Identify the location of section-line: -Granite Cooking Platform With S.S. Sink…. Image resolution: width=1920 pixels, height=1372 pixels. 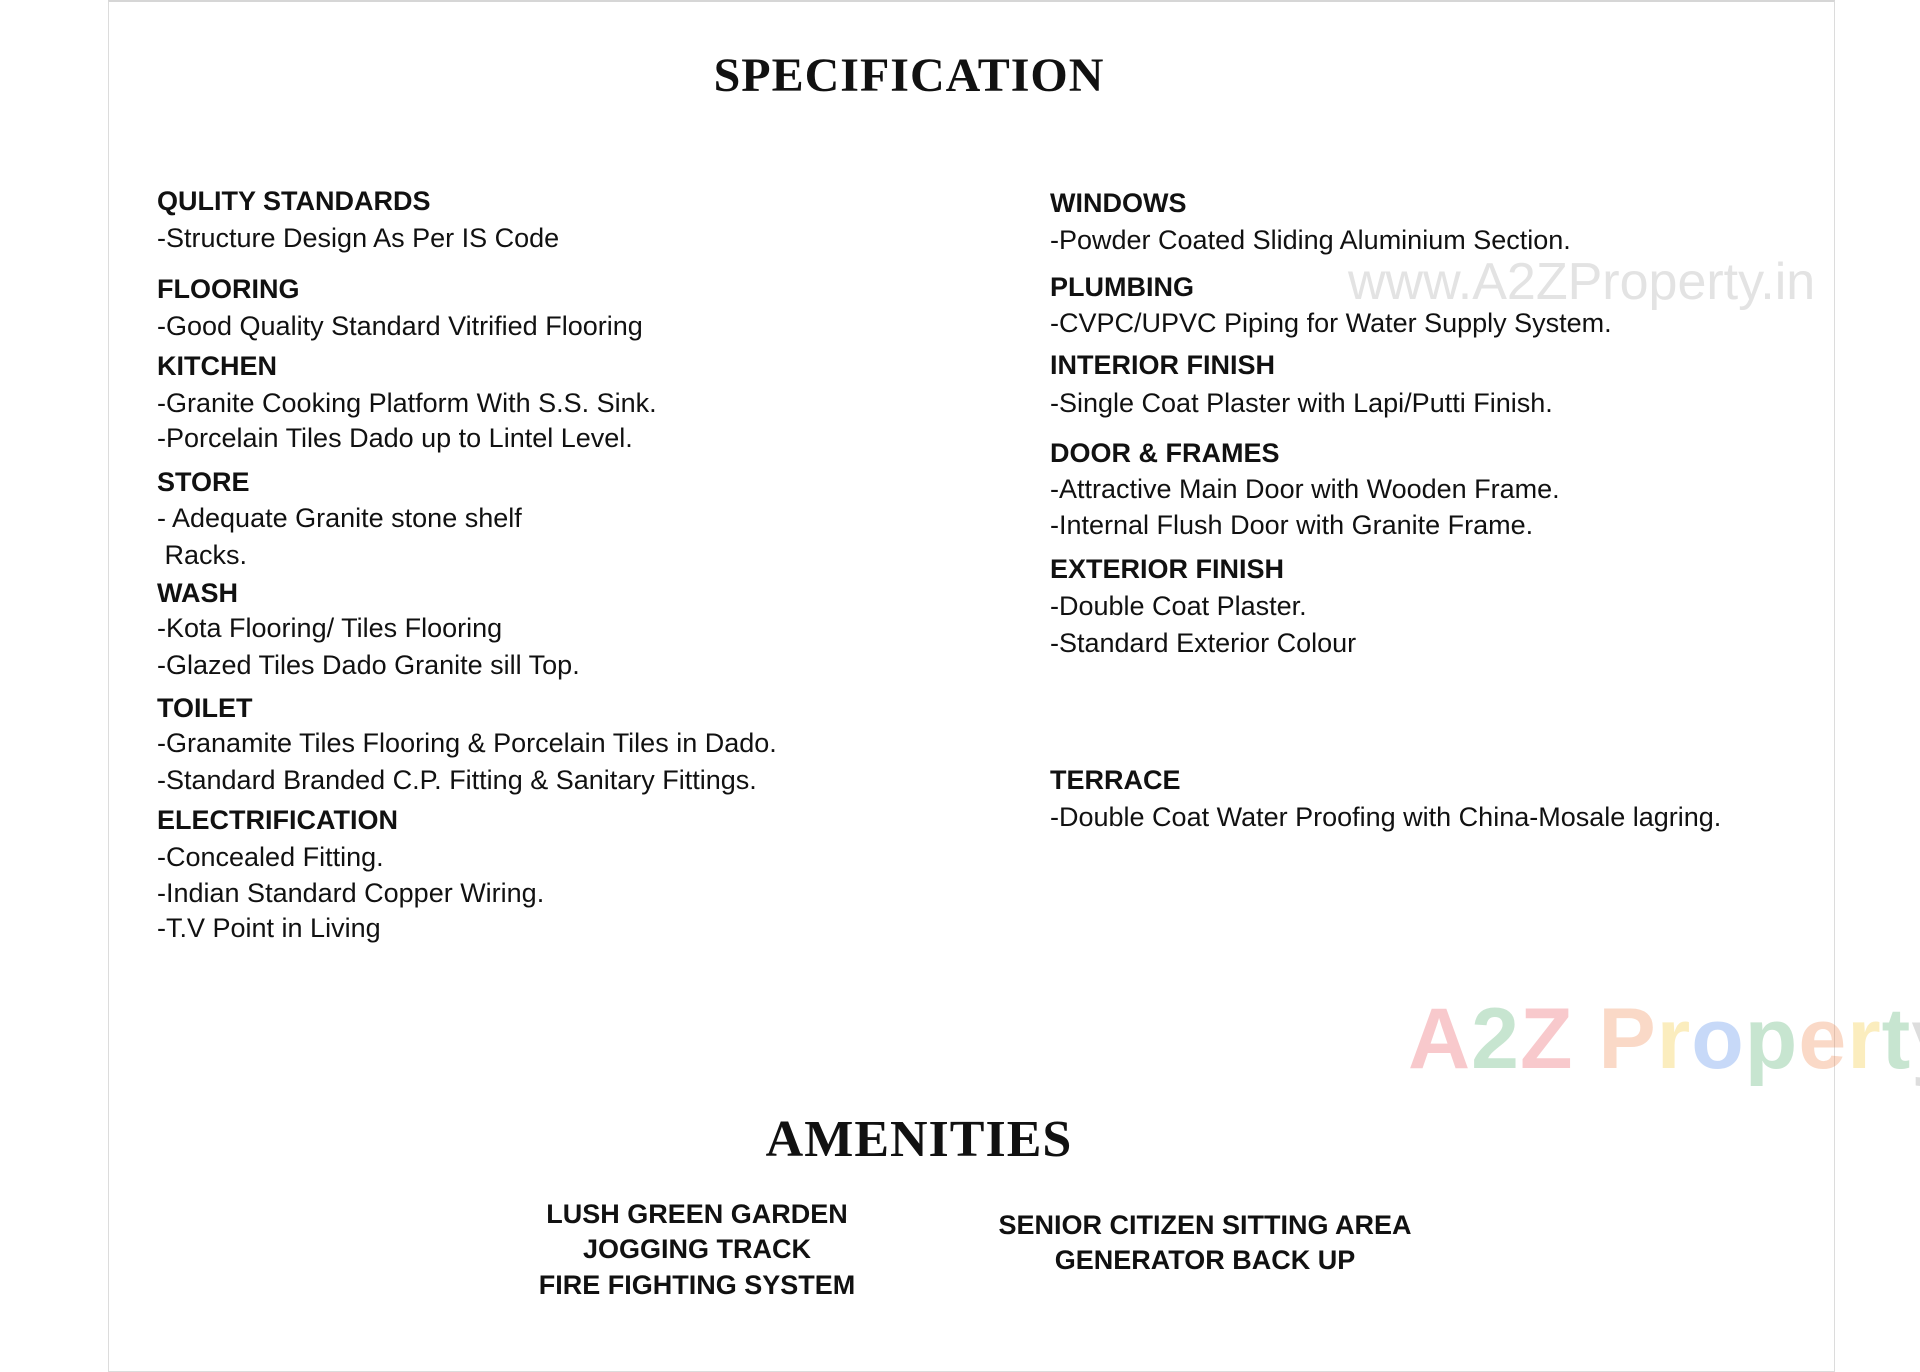
(407, 403).